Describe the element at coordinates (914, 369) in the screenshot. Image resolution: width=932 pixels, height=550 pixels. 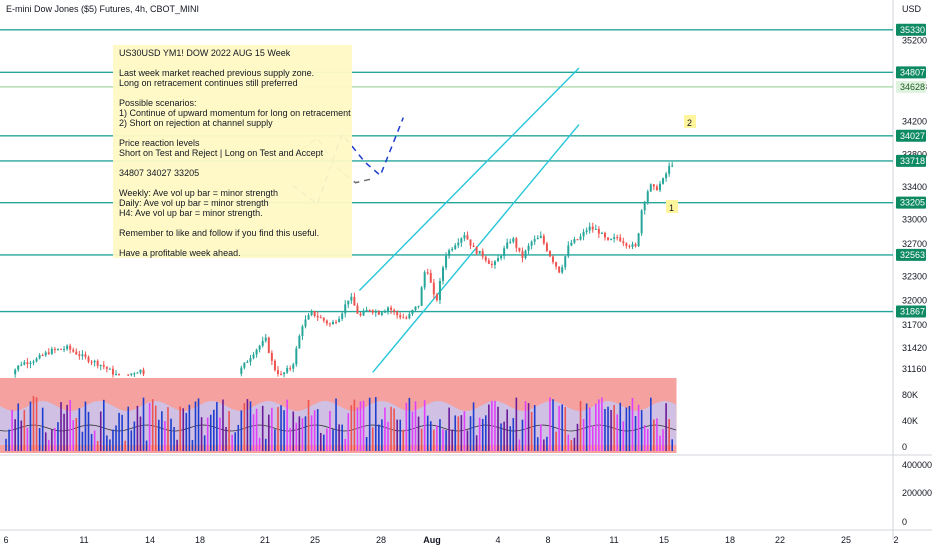
I see `price-tick-label: 31160` at that location.